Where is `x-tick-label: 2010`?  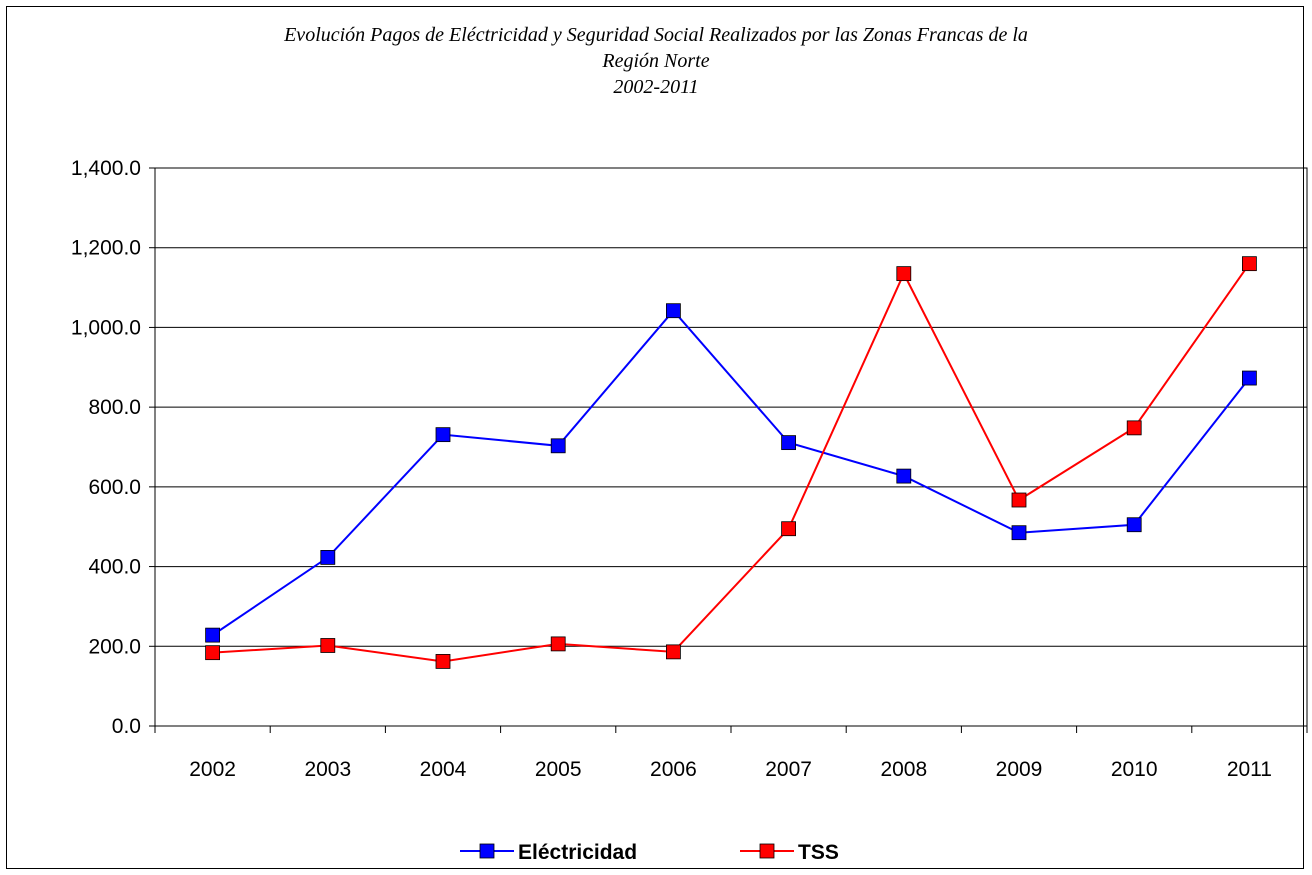
x-tick-label: 2010 is located at coordinates (1134, 769).